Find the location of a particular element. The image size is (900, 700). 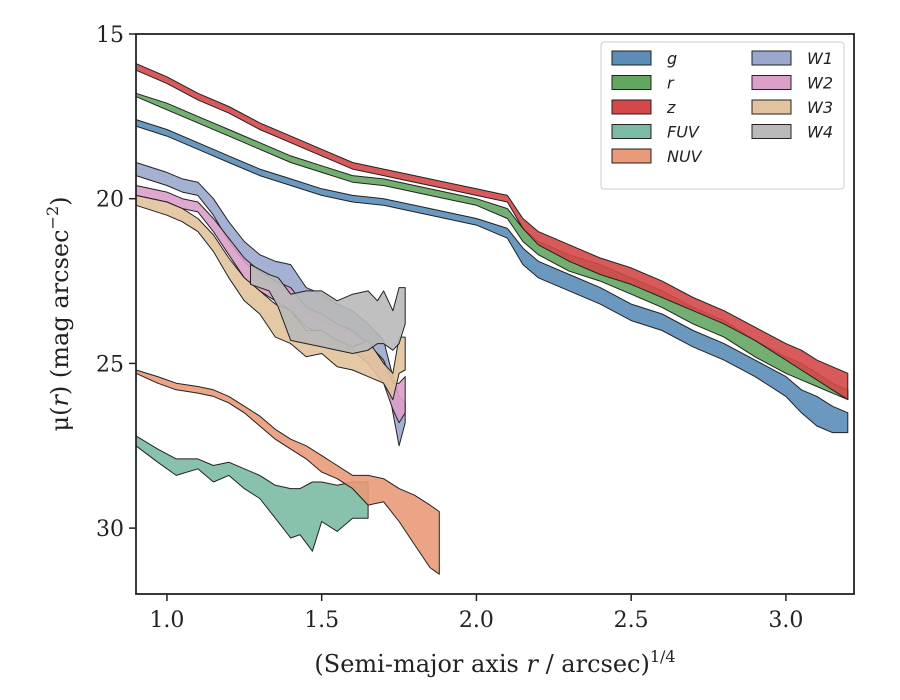

legend-swatch-fuv is located at coordinates (631, 131).